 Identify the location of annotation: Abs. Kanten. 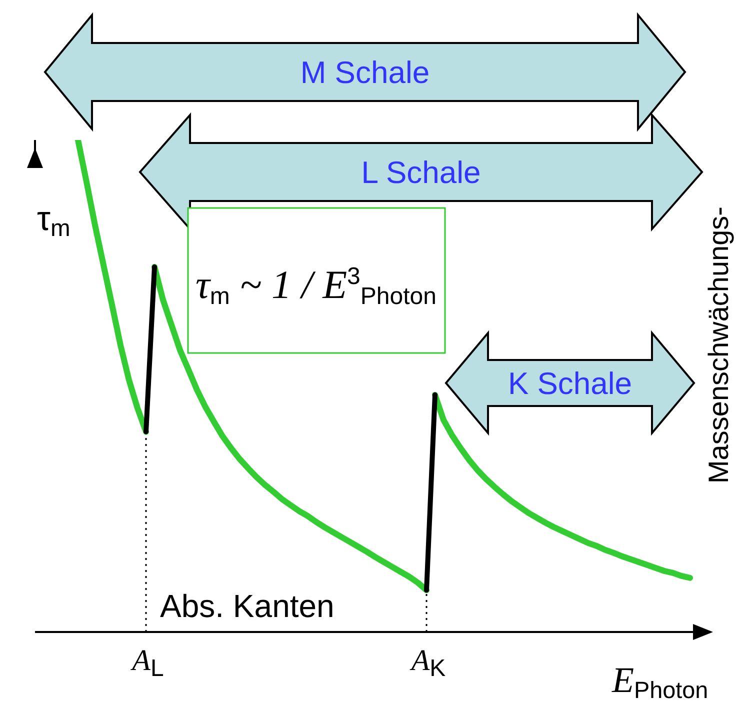
(247, 606).